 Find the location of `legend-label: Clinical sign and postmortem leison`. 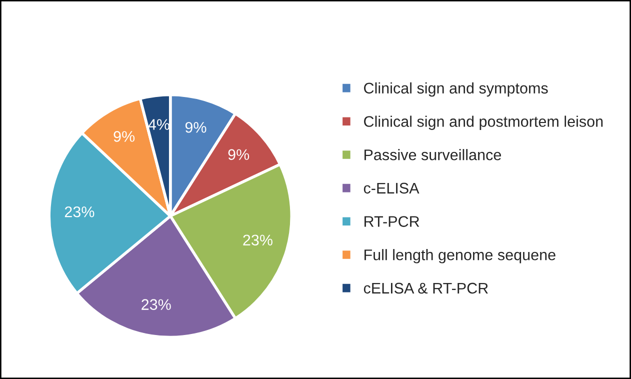

legend-label: Clinical sign and postmortem leison is located at coordinates (483, 123).